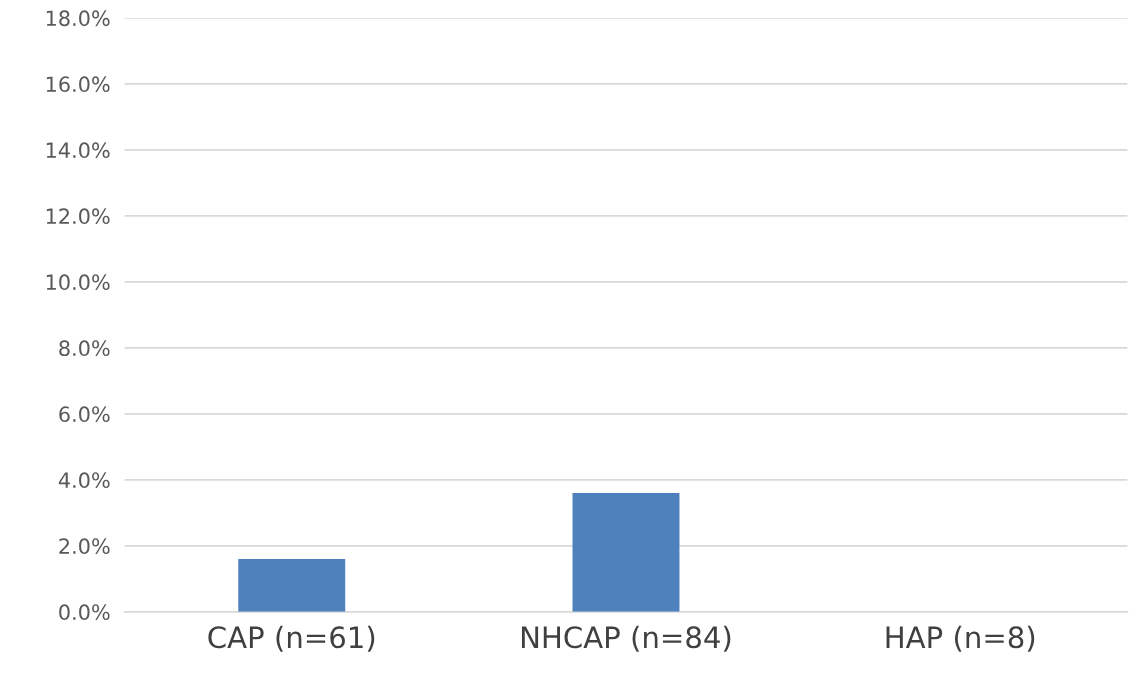 The image size is (1133, 689). Describe the element at coordinates (78, 216) in the screenshot. I see `y-tick-label: 12.0%` at that location.